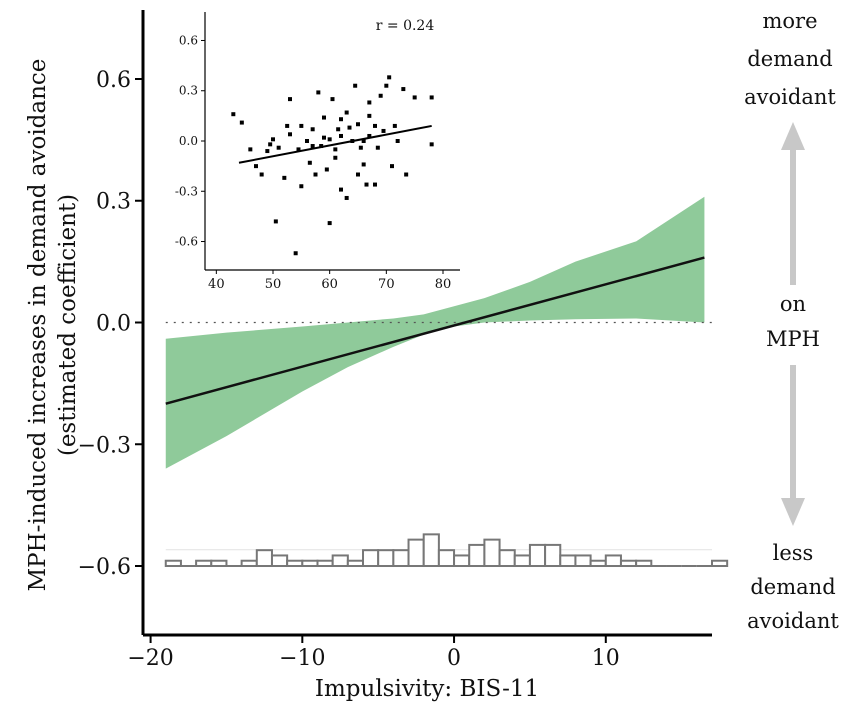  Describe the element at coordinates (302, 658) in the screenshot. I see `x-tick-label: −10` at that location.